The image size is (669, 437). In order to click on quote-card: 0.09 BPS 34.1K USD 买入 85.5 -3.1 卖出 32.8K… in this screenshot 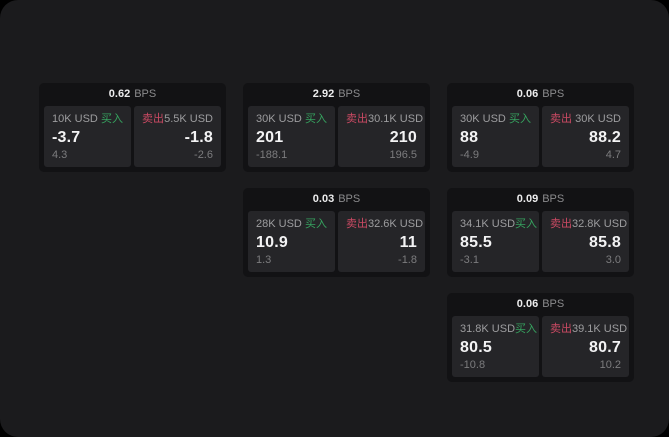, I will do `click(540, 232)`.